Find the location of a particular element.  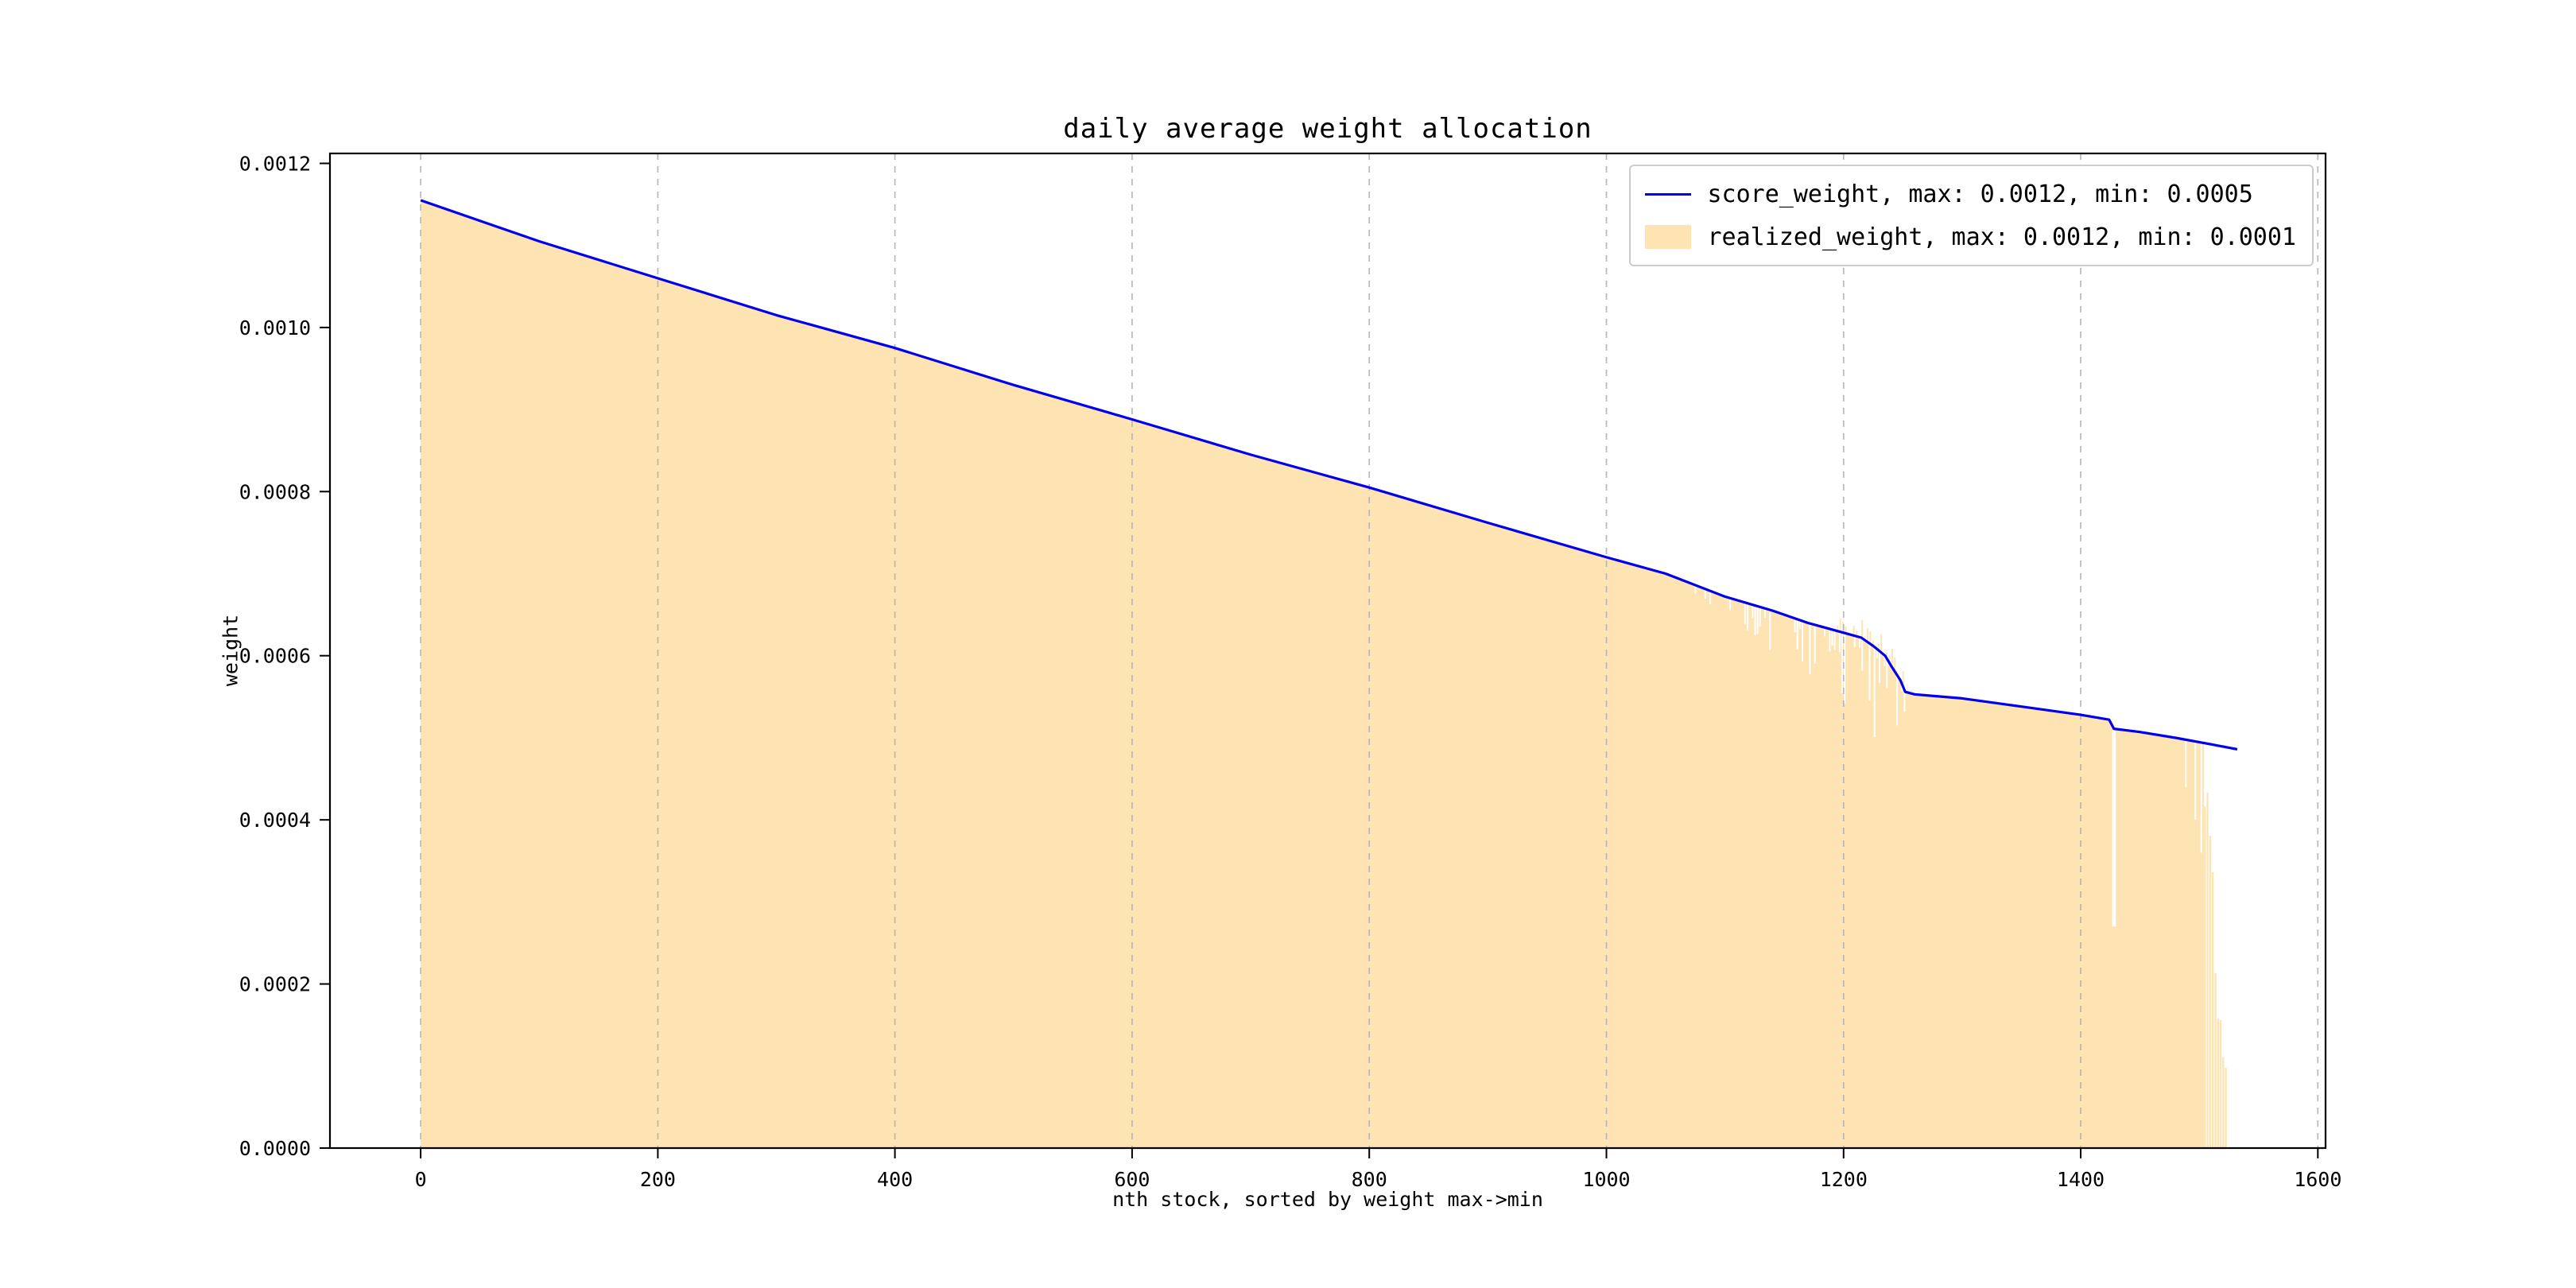

svg-text: 800 is located at coordinates (1370, 1179).